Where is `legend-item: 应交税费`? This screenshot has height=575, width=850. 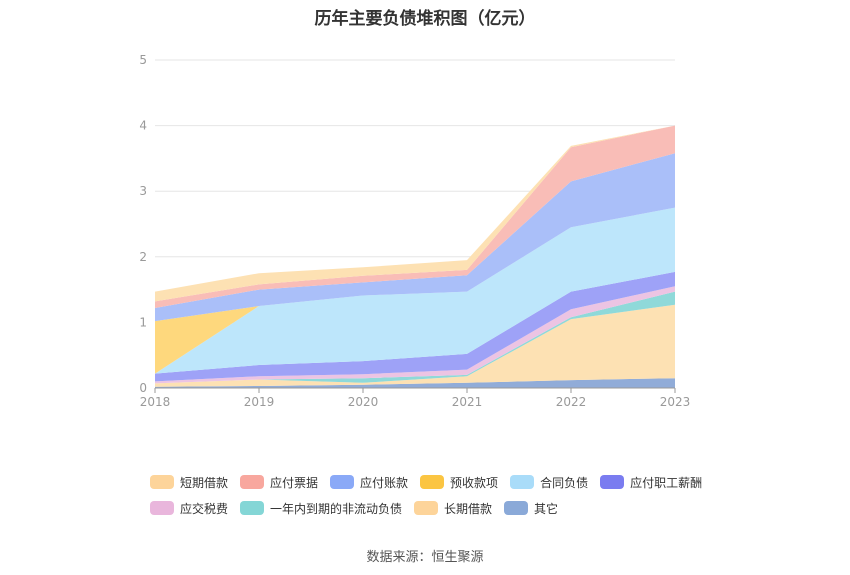 legend-item: 应交税费 is located at coordinates (189, 508).